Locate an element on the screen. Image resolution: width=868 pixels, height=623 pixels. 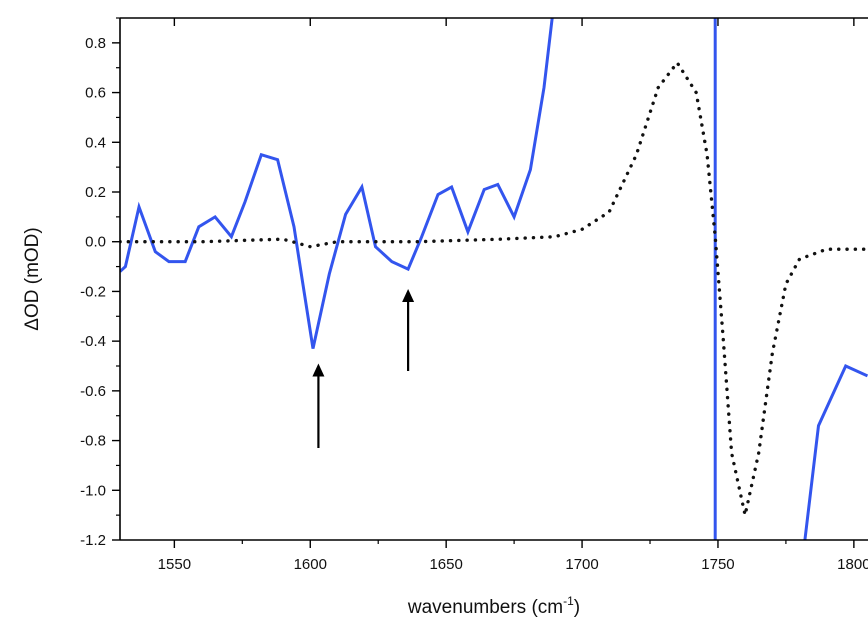
y-tick-label: 0.0 is located at coordinates (95, 242).